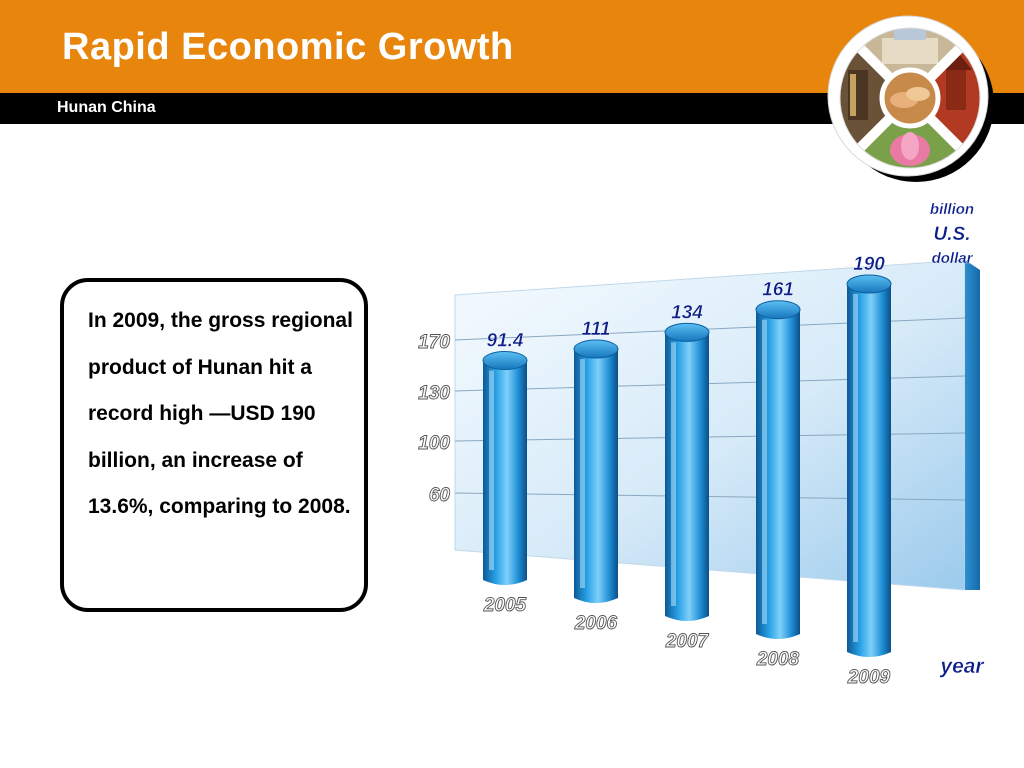 This screenshot has height=768, width=1024. What do you see at coordinates (972, 425) in the screenshot?
I see `chart-side-wall` at bounding box center [972, 425].